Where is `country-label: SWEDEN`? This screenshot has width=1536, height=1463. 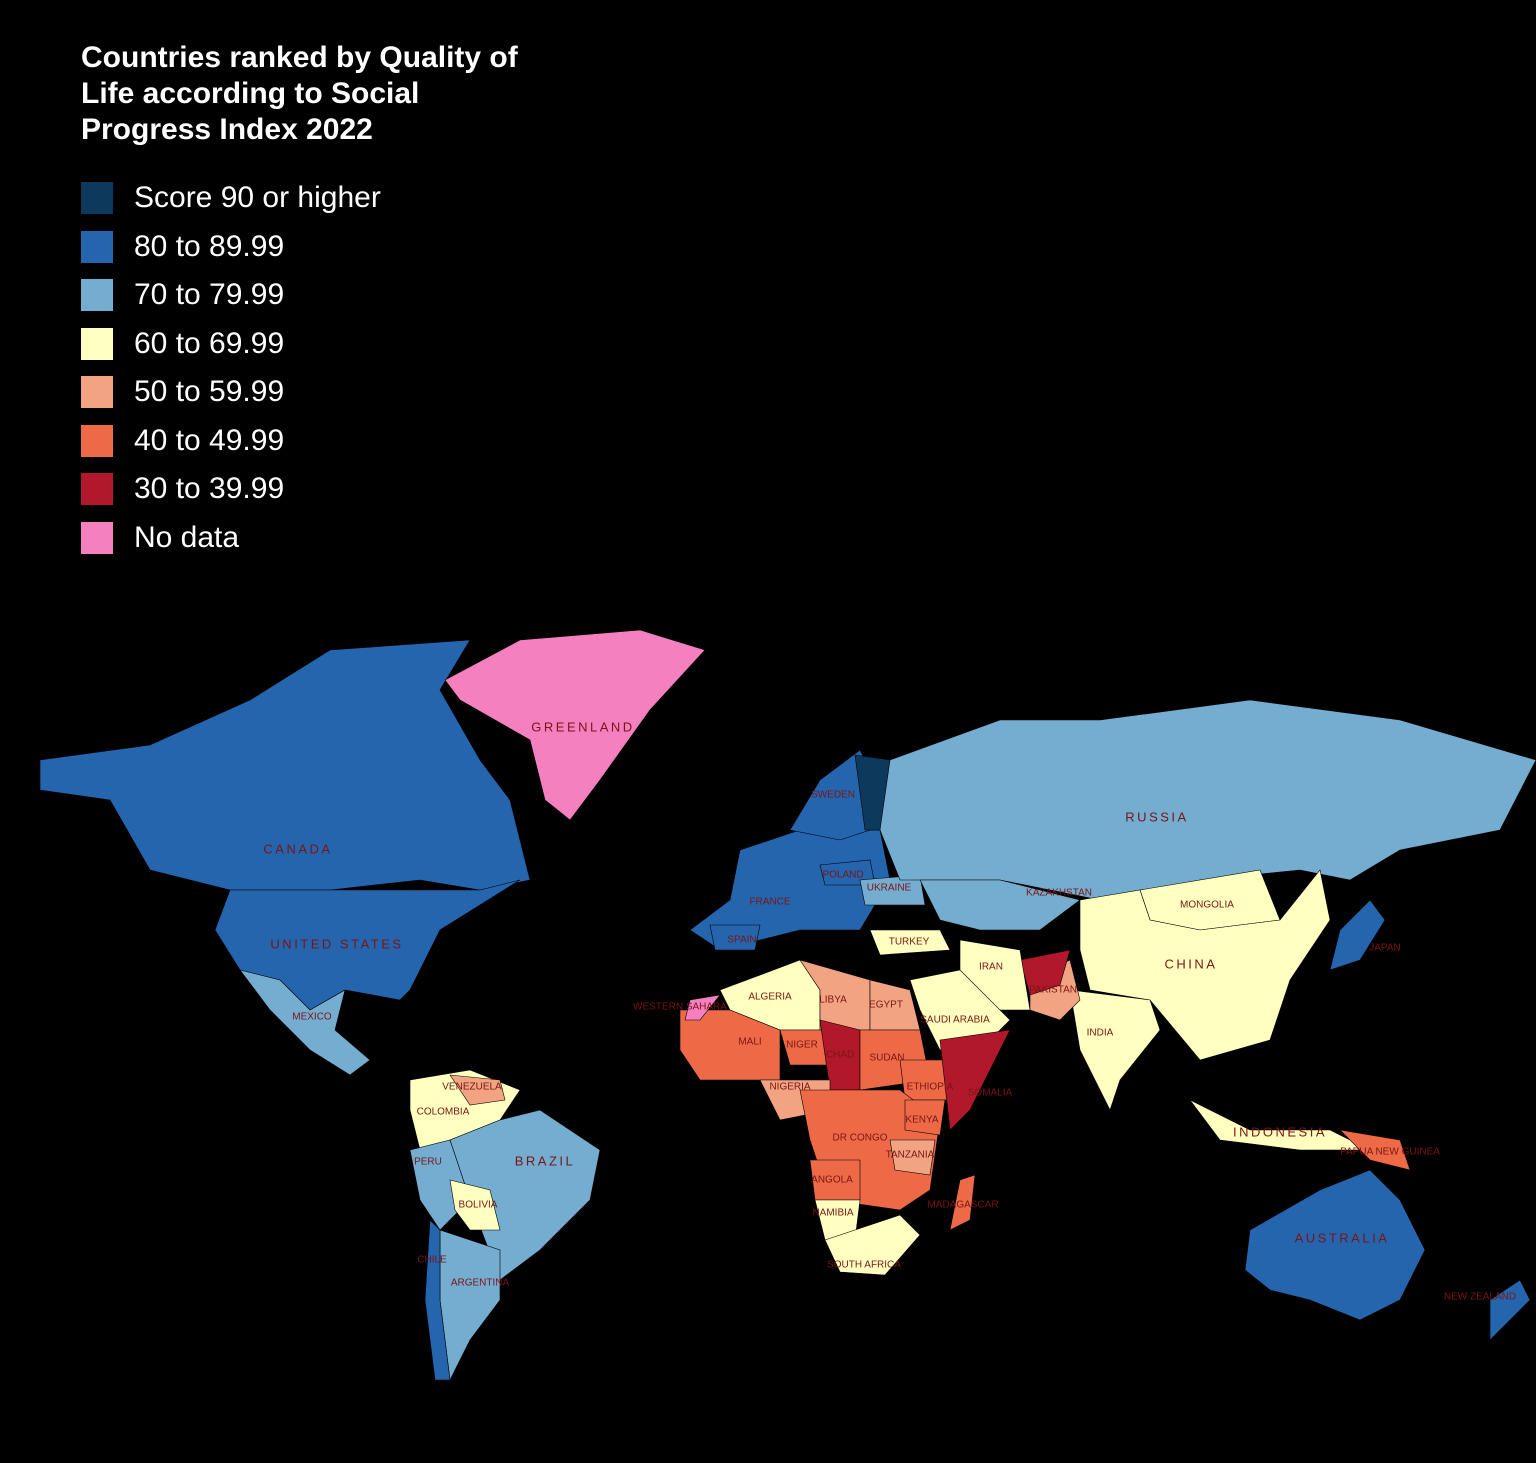 country-label: SWEDEN is located at coordinates (833, 795).